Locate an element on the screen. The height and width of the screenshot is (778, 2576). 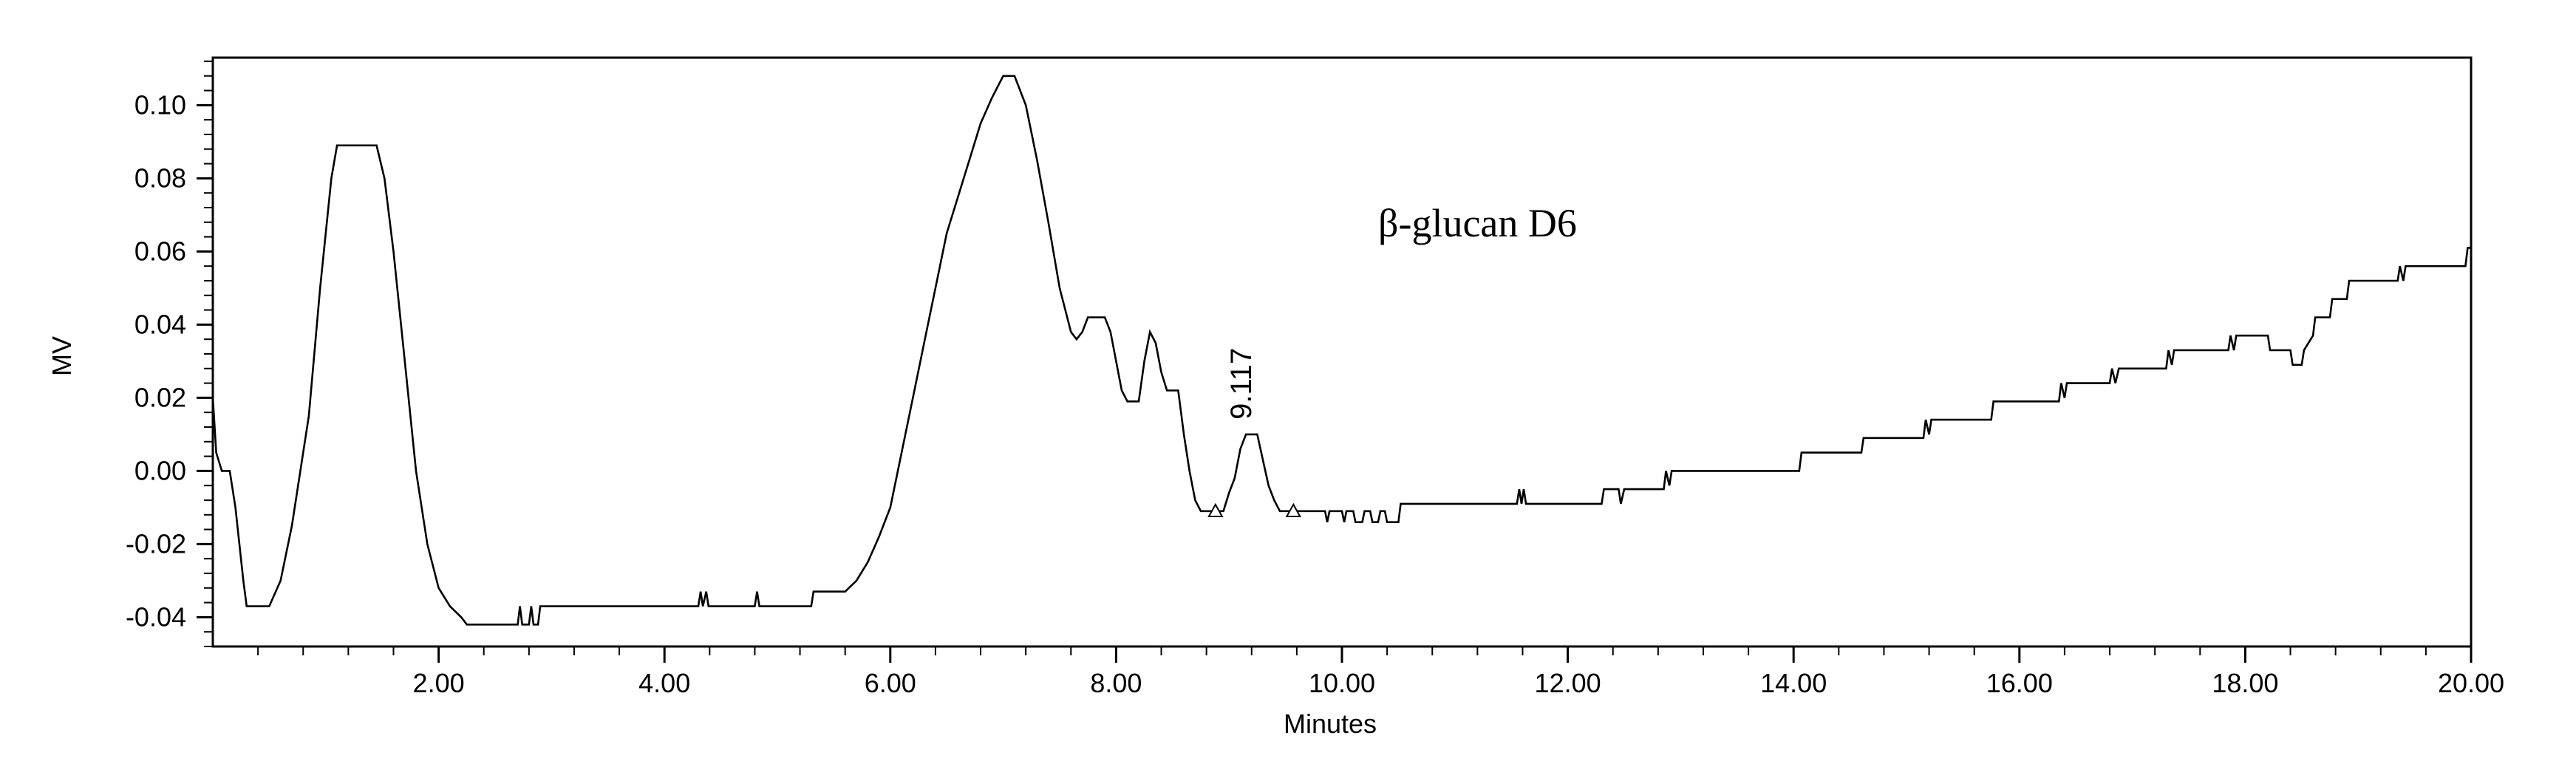
y-tick-label: 0.06 is located at coordinates (160, 251).